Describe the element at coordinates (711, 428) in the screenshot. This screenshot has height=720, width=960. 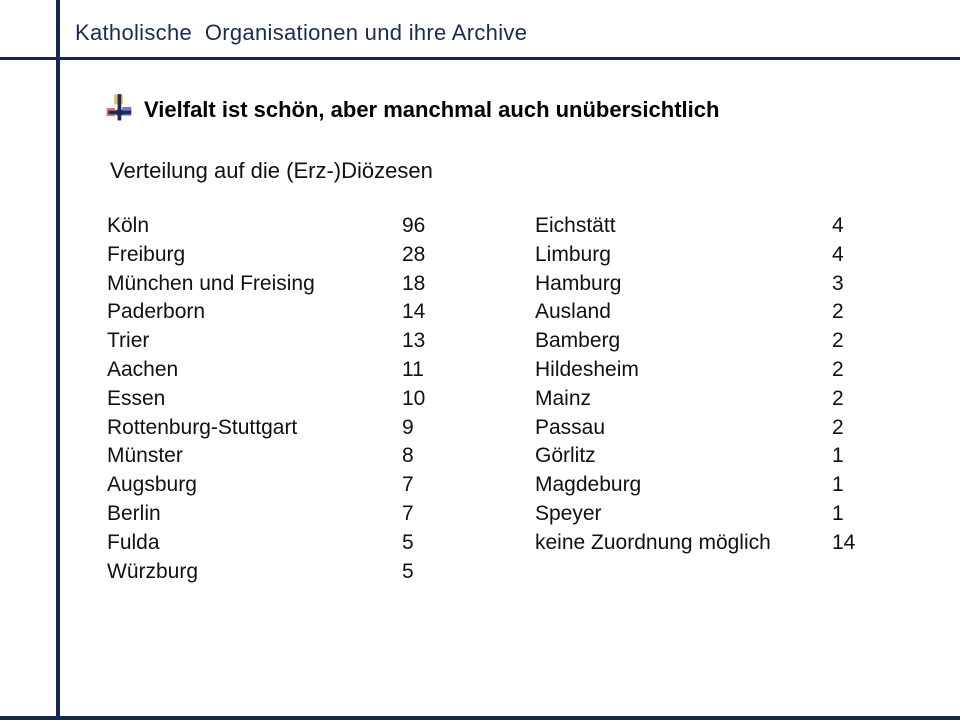
I see `table-row: Passau 2` at that location.